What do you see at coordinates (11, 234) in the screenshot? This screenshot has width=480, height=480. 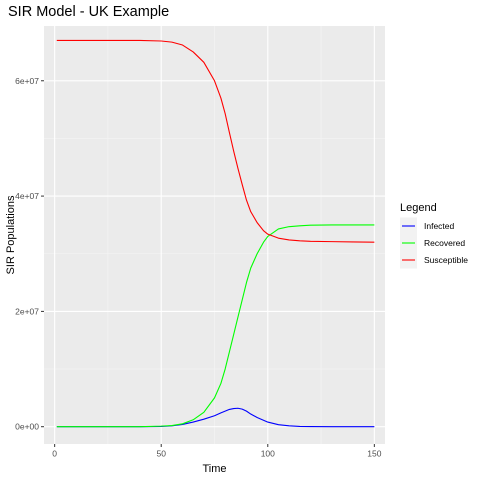 I see `y-axis-title: SIR Populations` at bounding box center [11, 234].